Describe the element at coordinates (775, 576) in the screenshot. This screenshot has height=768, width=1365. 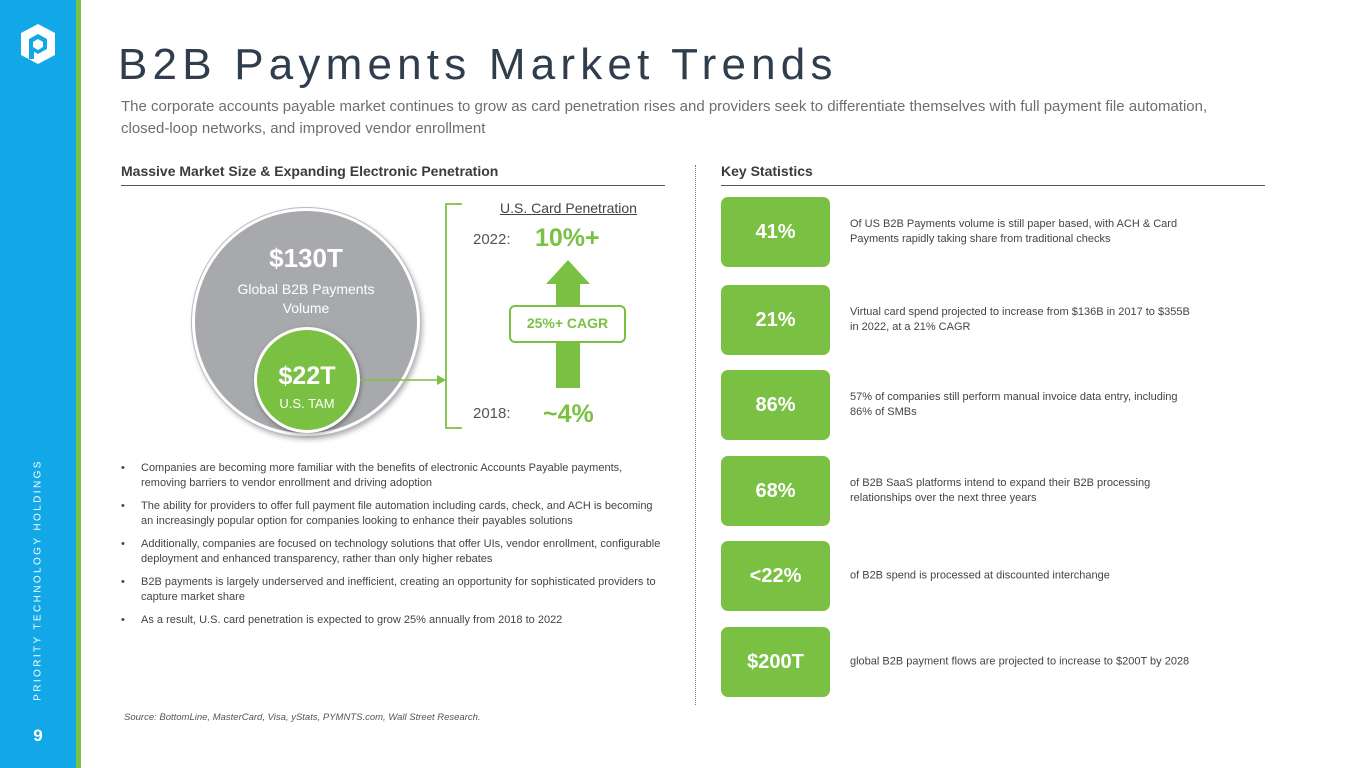
I see `stat-value-badge: <22%` at that location.